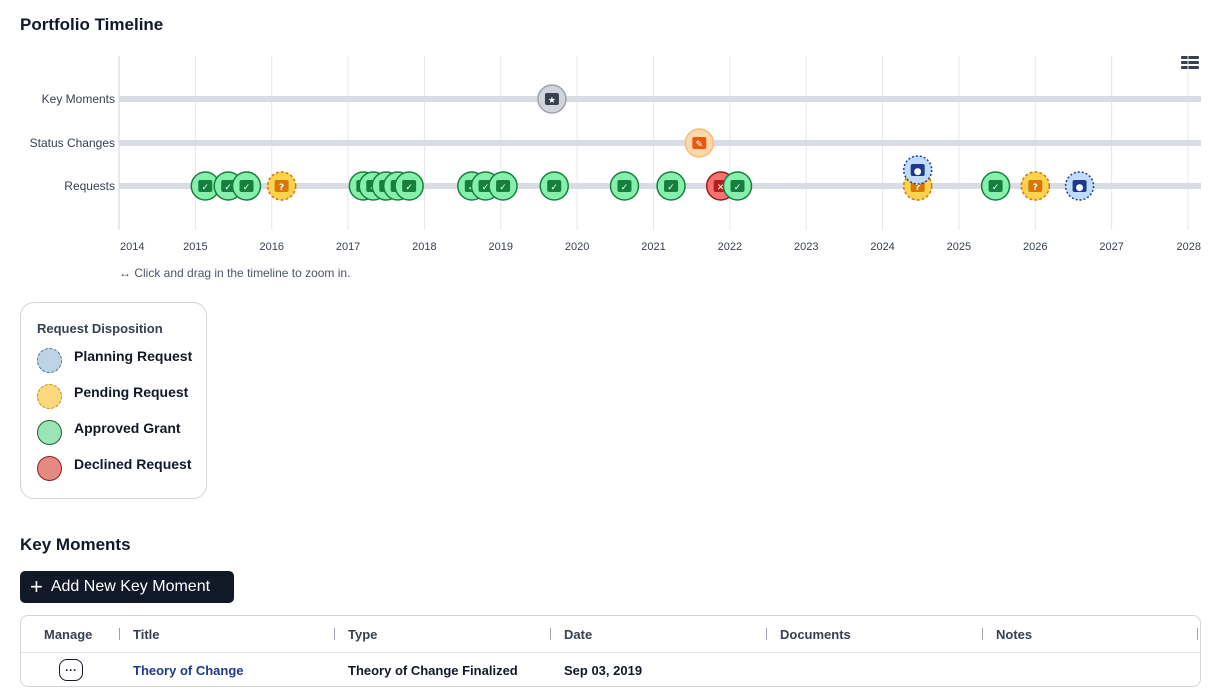 This screenshot has width=1213, height=695. Describe the element at coordinates (127, 587) in the screenshot. I see `add-key-moment-button: + Add New Key Moment` at that location.